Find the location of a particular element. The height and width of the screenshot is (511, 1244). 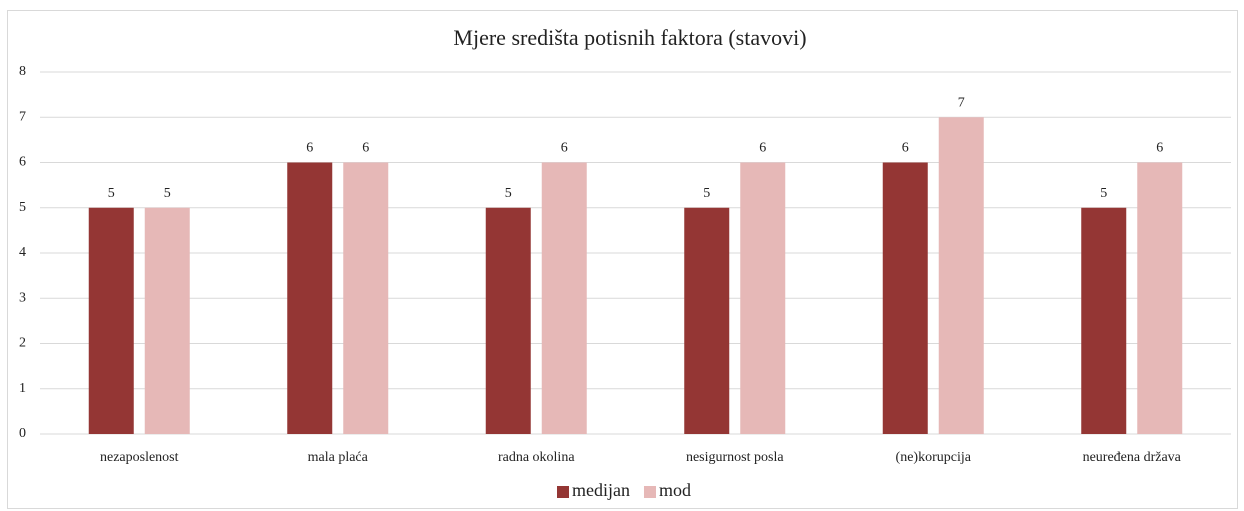

x-tick-label: nesigurnost posla is located at coordinates (735, 457).